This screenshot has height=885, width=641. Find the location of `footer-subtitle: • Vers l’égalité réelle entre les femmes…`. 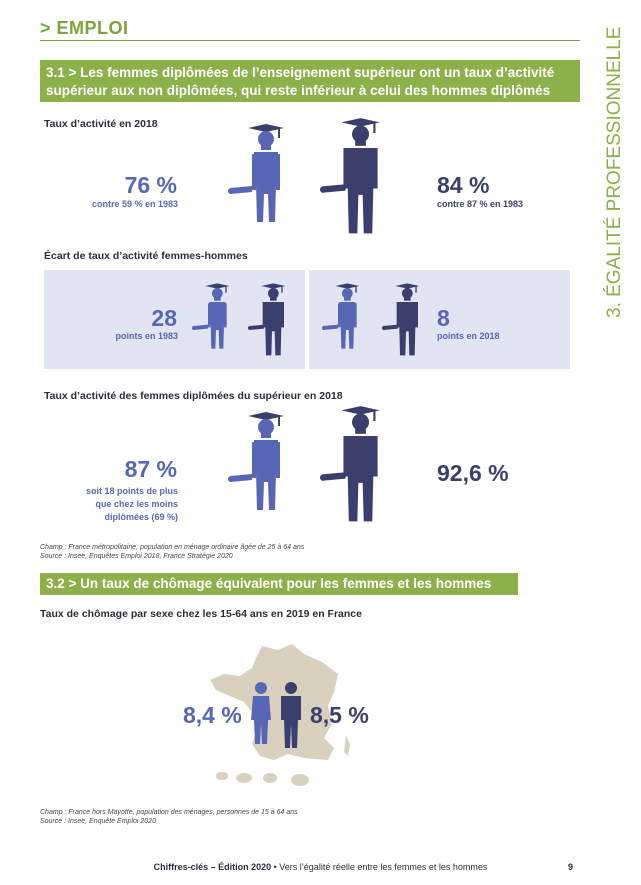

footer-subtitle: • Vers l’égalité réelle entre les femmes… is located at coordinates (379, 867).